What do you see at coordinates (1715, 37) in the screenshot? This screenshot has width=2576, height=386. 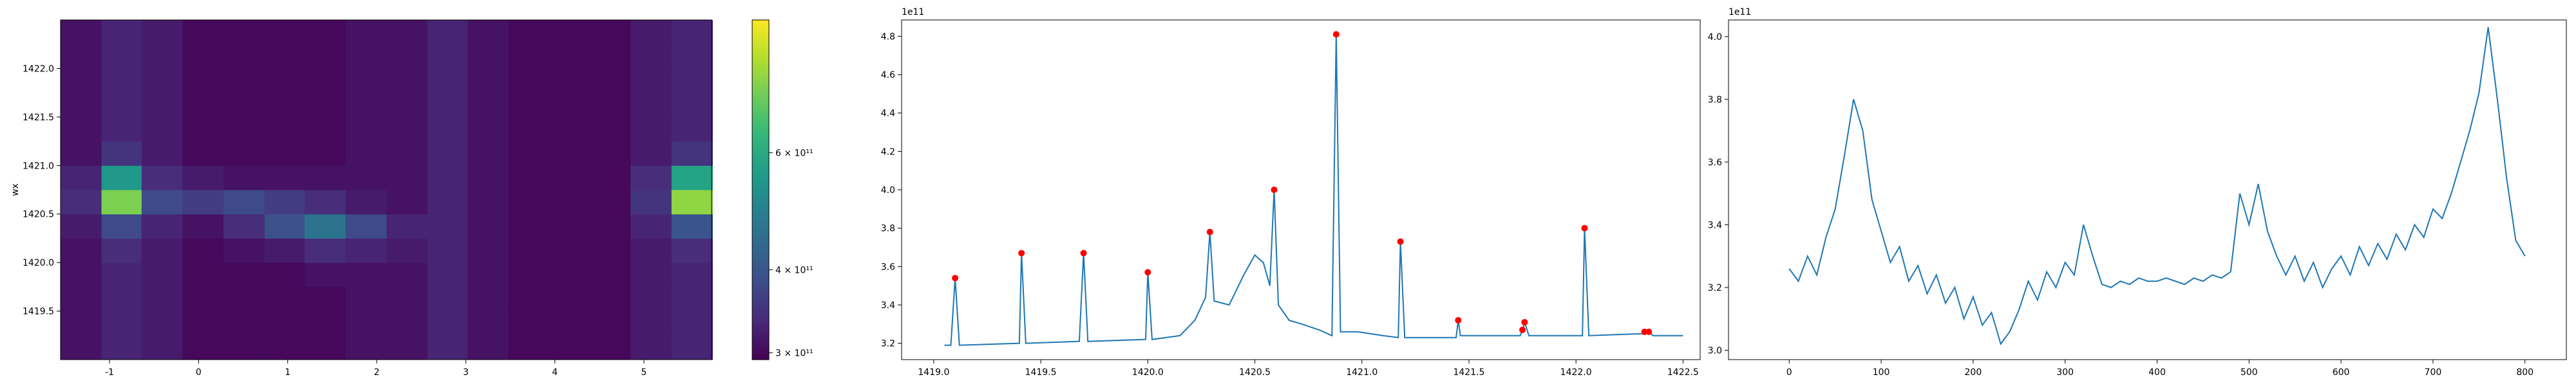 I see `y-tick-label: 4.0` at bounding box center [1715, 37].